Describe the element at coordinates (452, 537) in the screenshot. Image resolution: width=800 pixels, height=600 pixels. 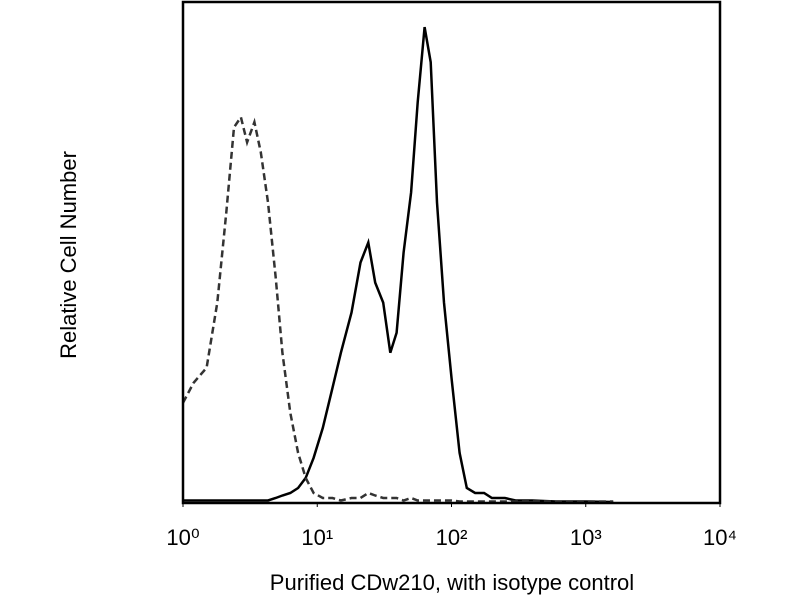
I see `x-tick-label: 10²` at that location.